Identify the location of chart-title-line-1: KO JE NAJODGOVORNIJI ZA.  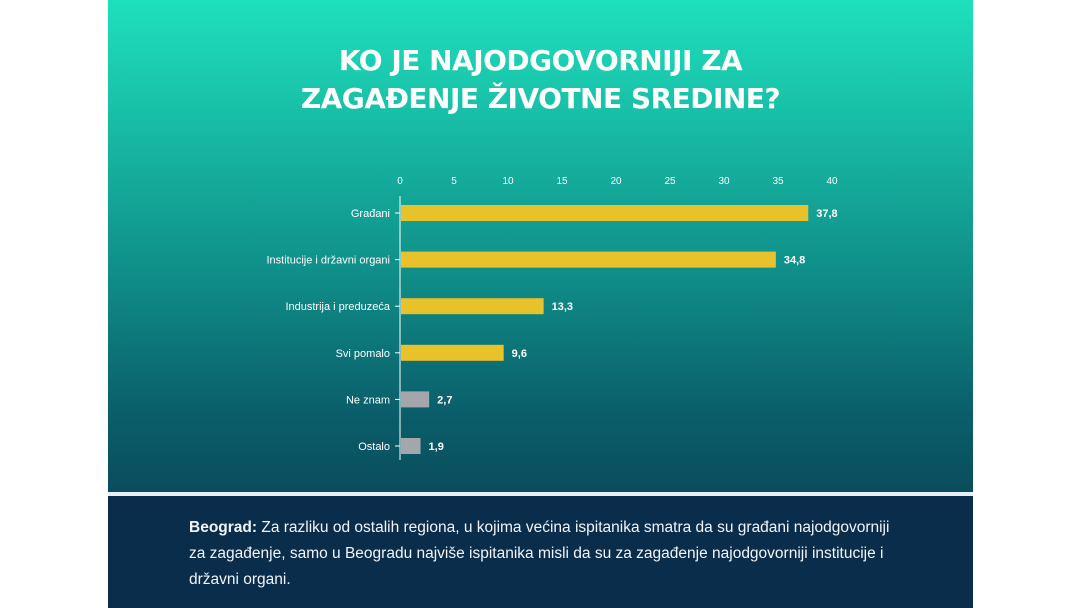
(540, 60).